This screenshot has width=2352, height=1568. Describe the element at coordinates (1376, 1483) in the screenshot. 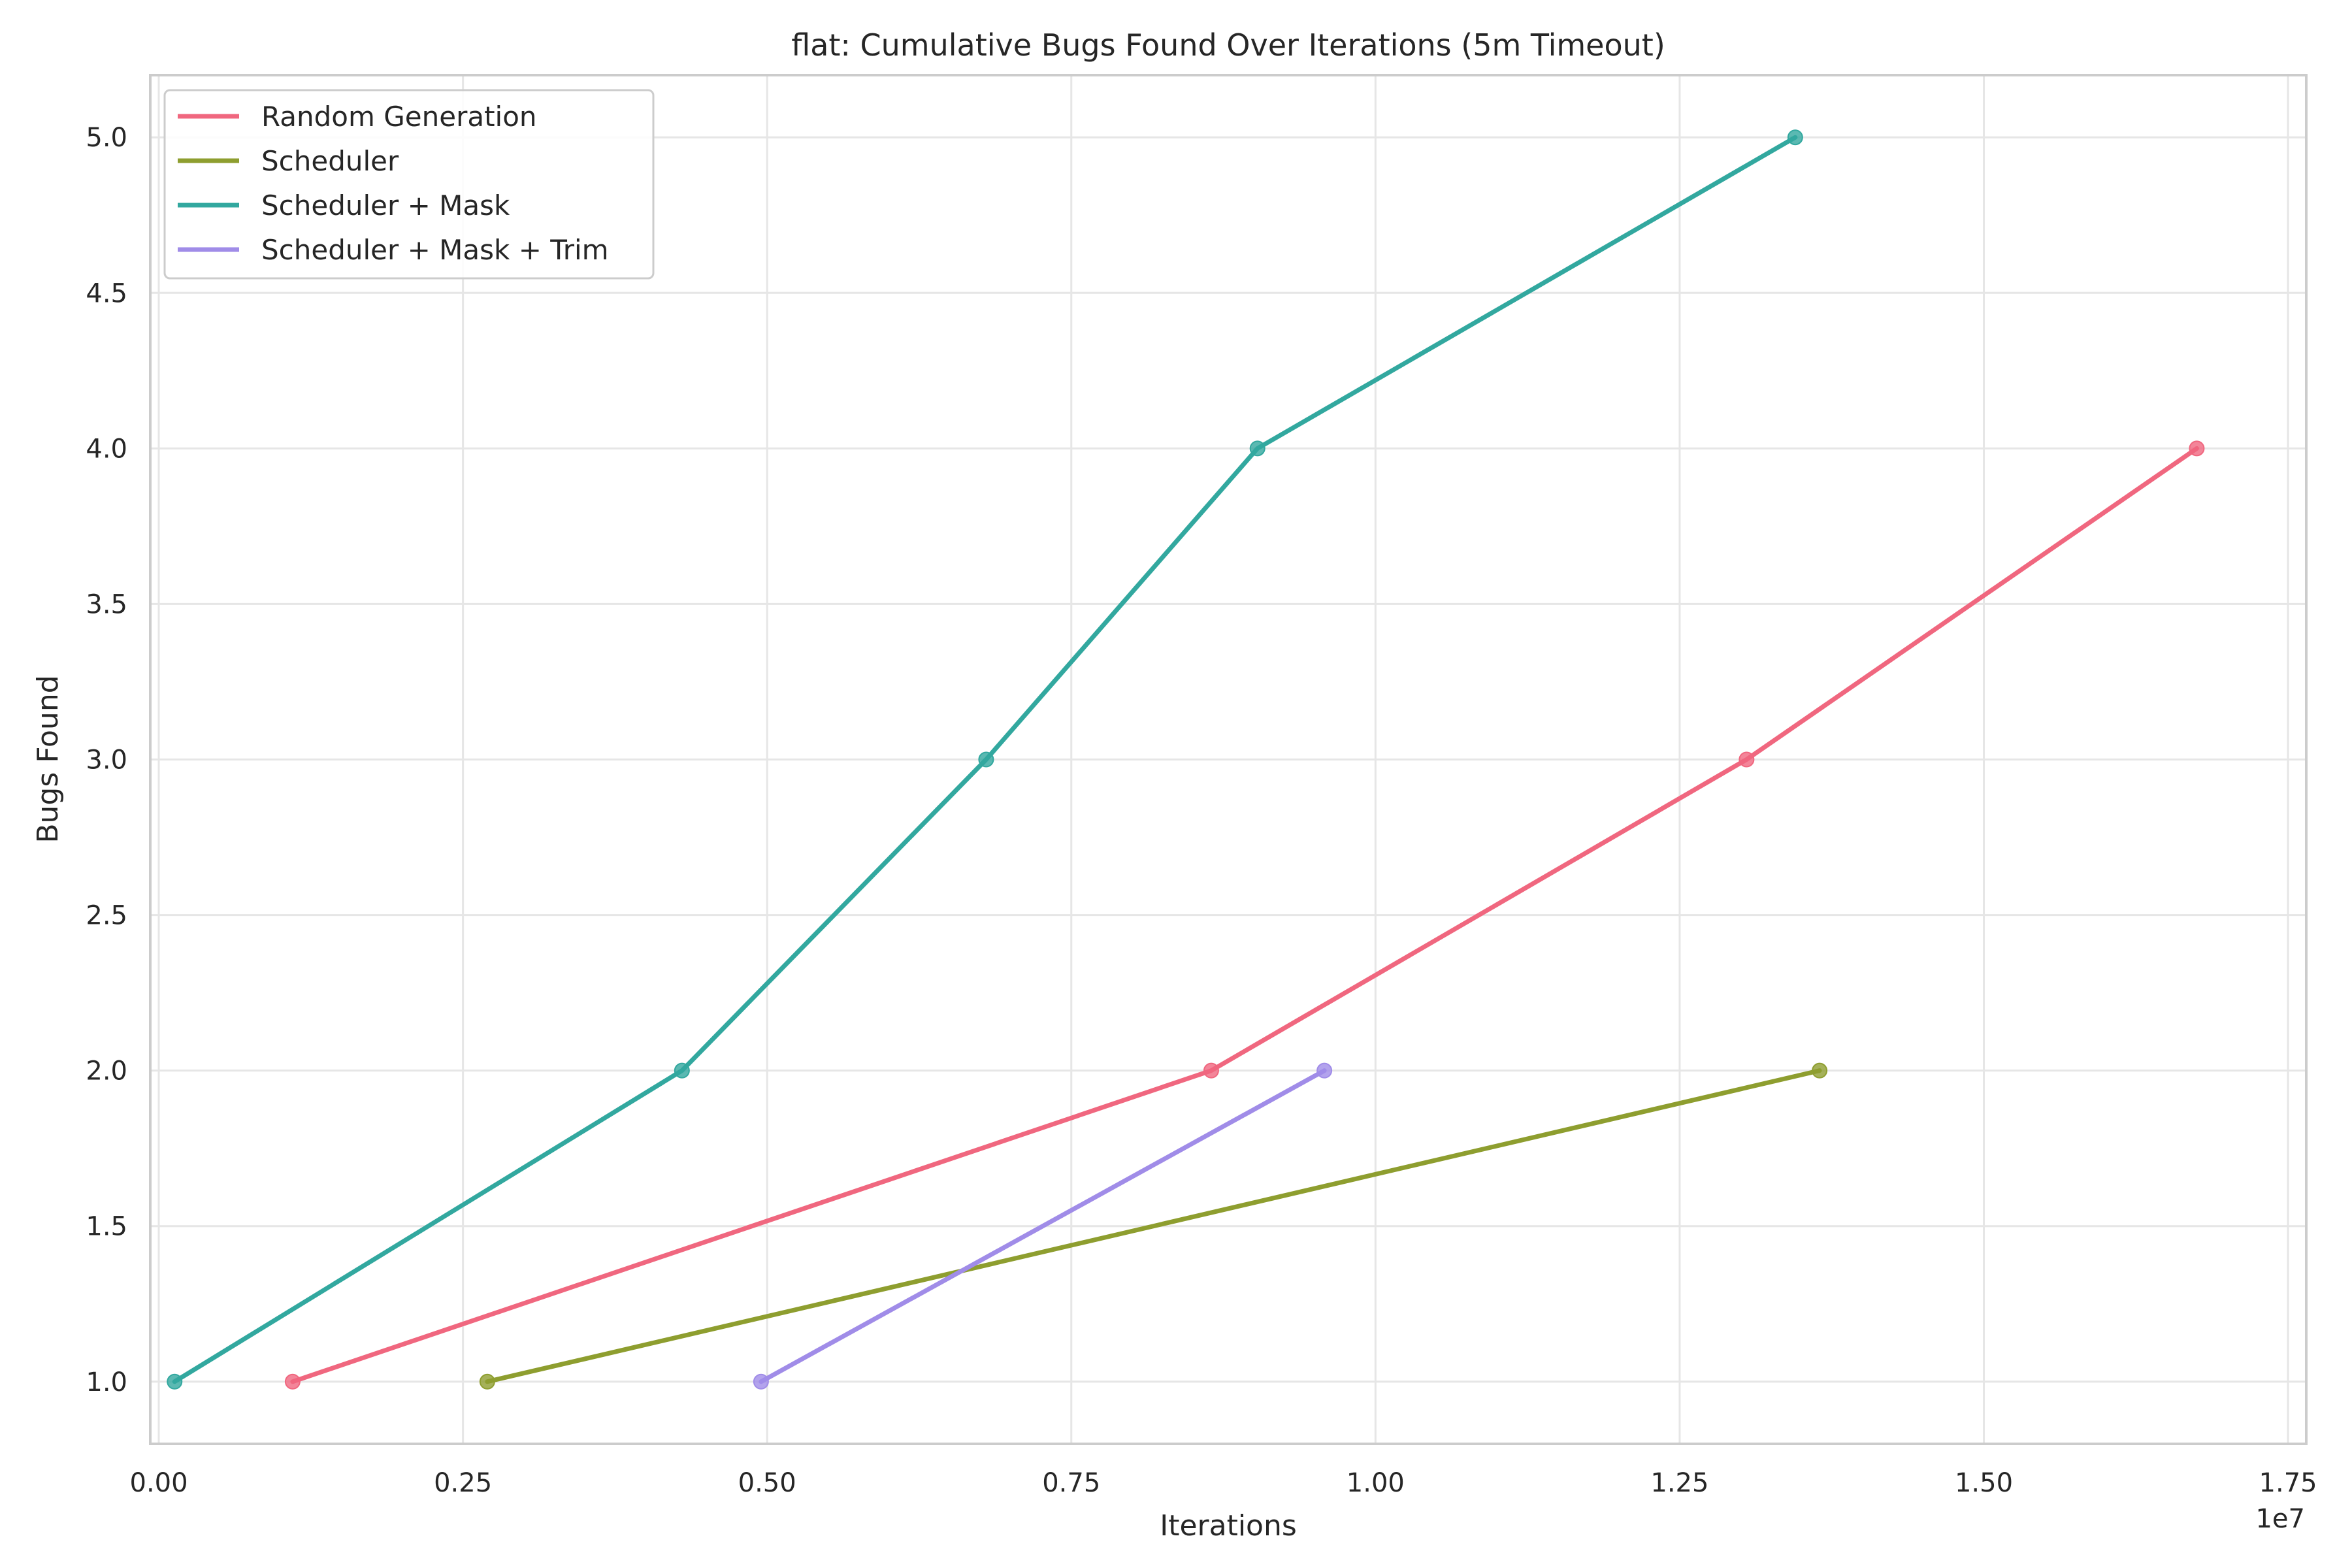

I see `x-tick-label: 1.00` at that location.